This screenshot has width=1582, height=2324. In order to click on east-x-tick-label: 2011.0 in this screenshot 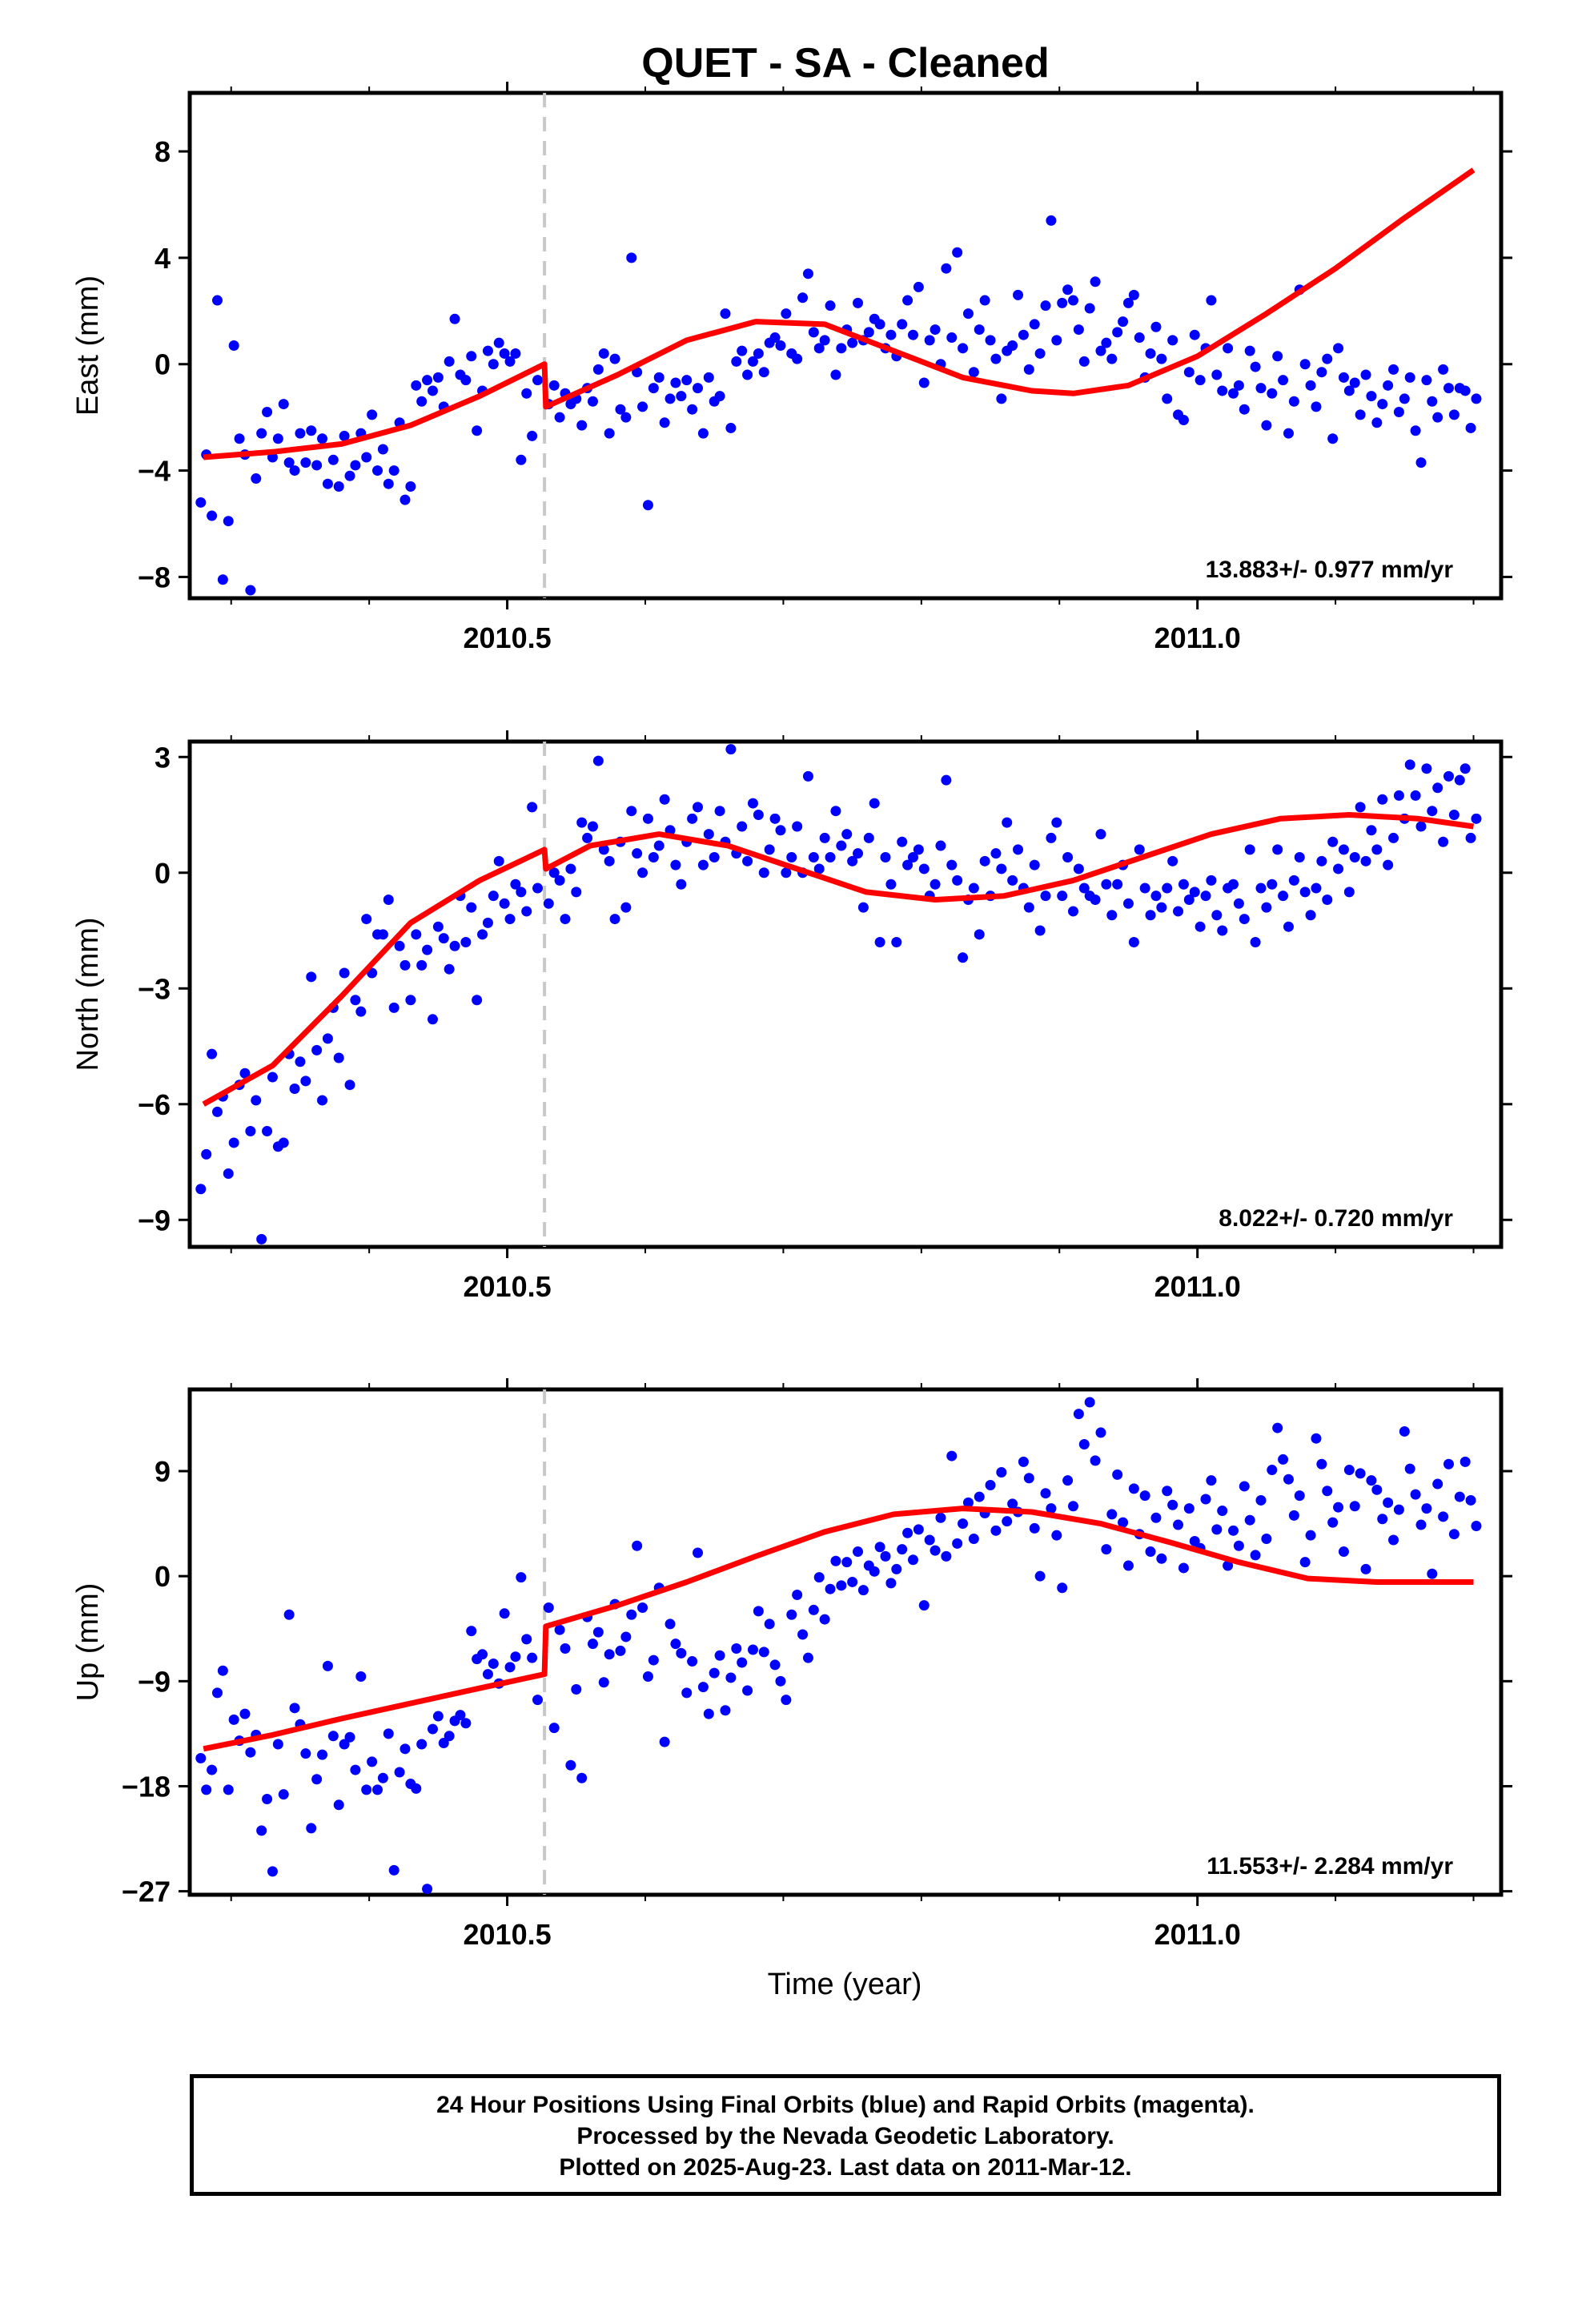, I will do `click(1197, 637)`.